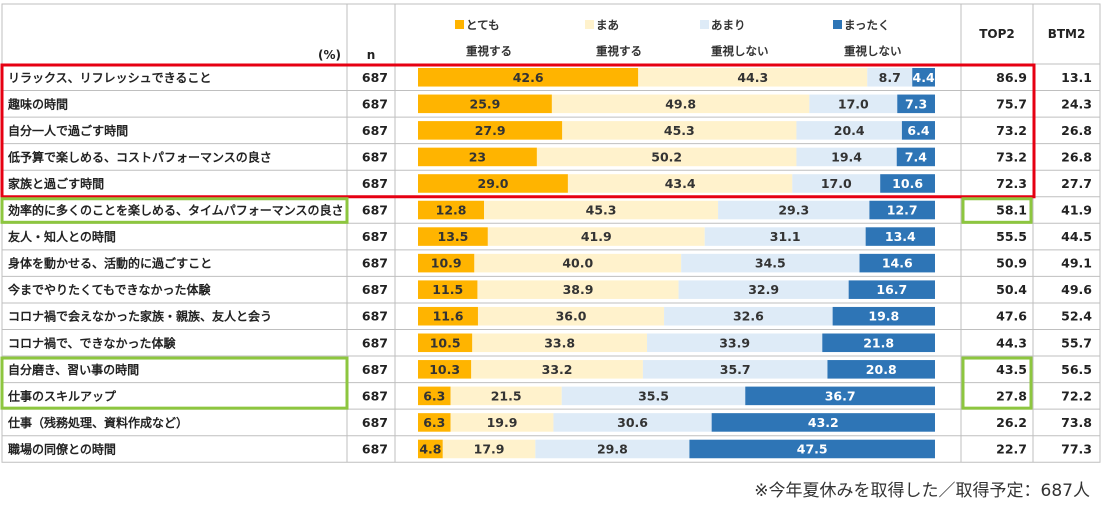 This screenshot has width=1108, height=513. What do you see at coordinates (139, 156) in the screenshot?
I see `row-label: 低予算で楽しめる、コストパフォーマンスの良さ` at bounding box center [139, 156].